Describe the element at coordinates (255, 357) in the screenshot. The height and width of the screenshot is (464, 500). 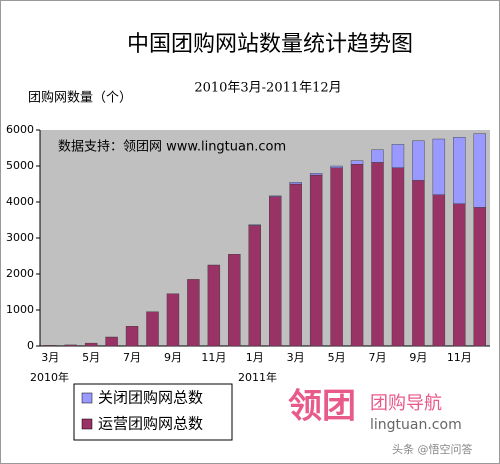
I see `x-tick-label: 1月` at that location.